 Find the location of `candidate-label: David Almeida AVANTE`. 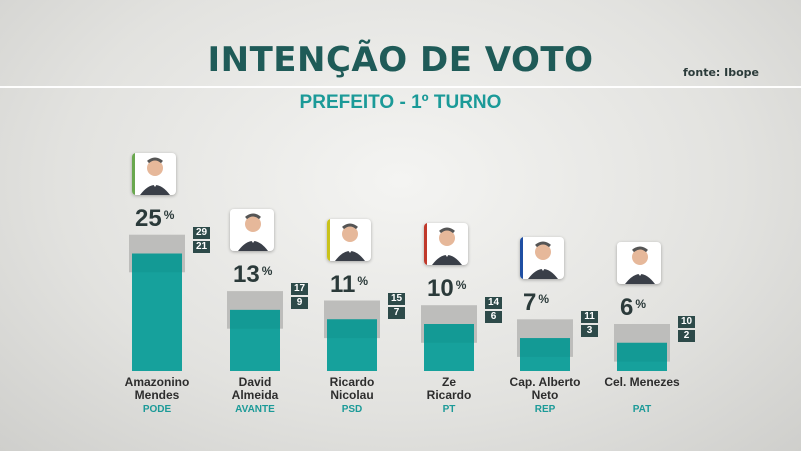

candidate-label: David Almeida AVANTE is located at coordinates (255, 395).